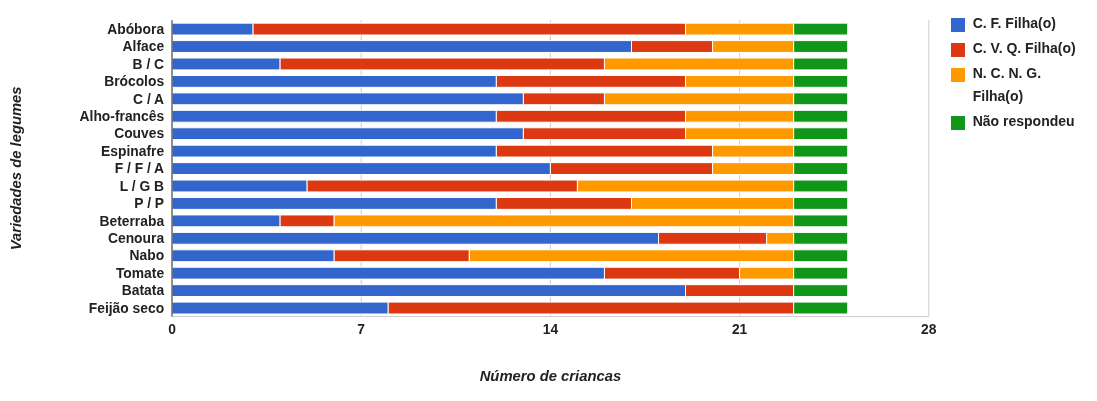 The height and width of the screenshot is (401, 1097). I want to click on y-tick-label: B / C, so click(148, 63).